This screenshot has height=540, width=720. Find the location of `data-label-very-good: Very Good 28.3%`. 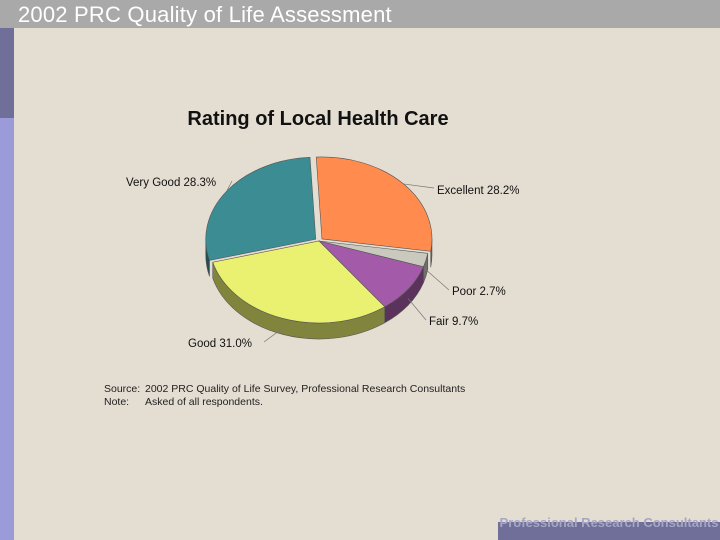

data-label-very-good: Very Good 28.3% is located at coordinates (171, 183).